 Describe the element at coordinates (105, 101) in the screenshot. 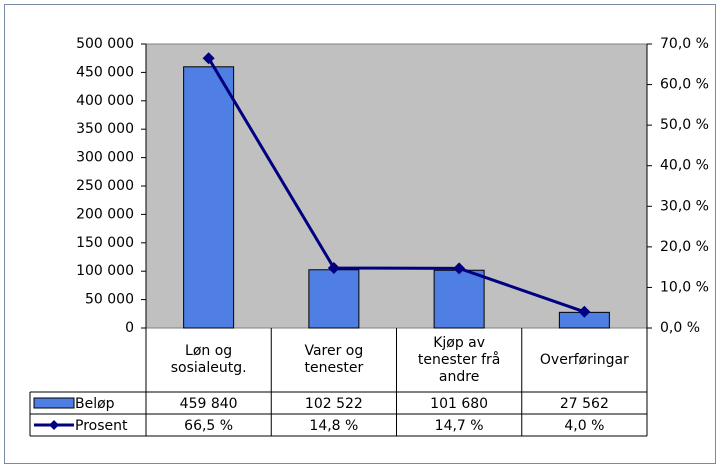

I see `y-tick-label: 400 000` at that location.